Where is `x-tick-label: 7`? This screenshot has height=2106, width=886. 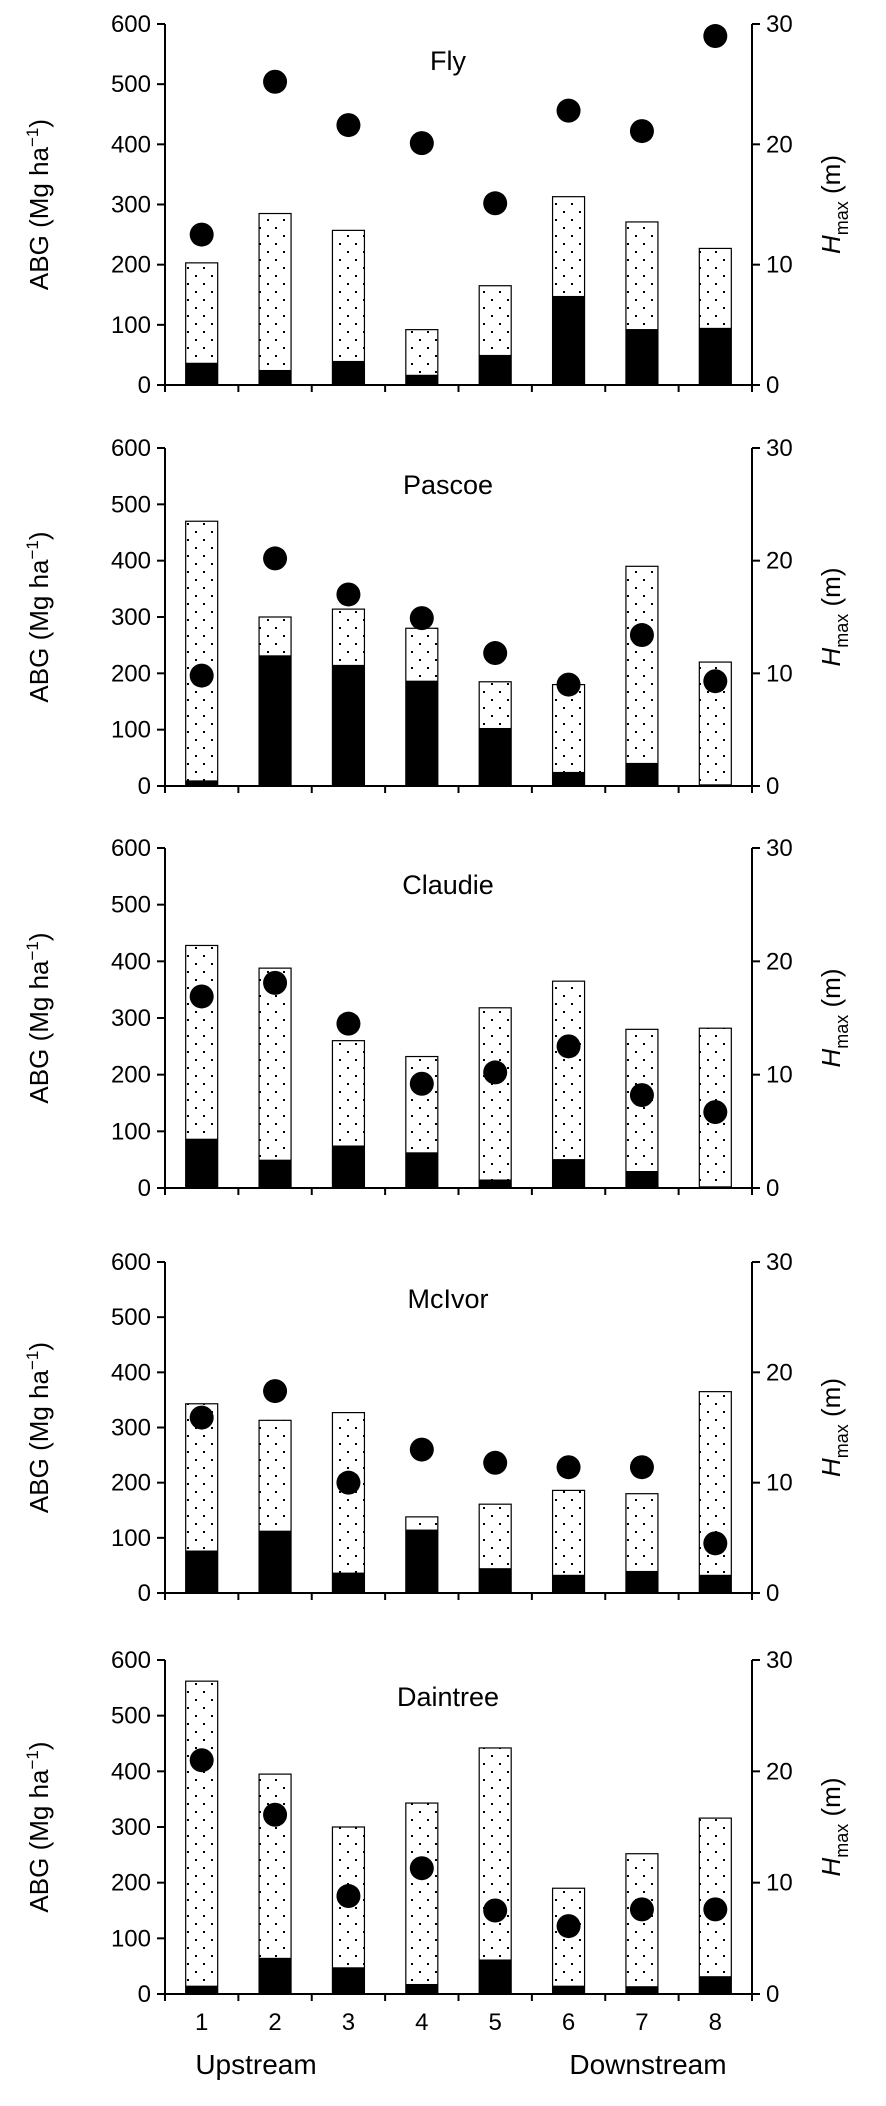
x-tick-label: 7 is located at coordinates (641, 2022).